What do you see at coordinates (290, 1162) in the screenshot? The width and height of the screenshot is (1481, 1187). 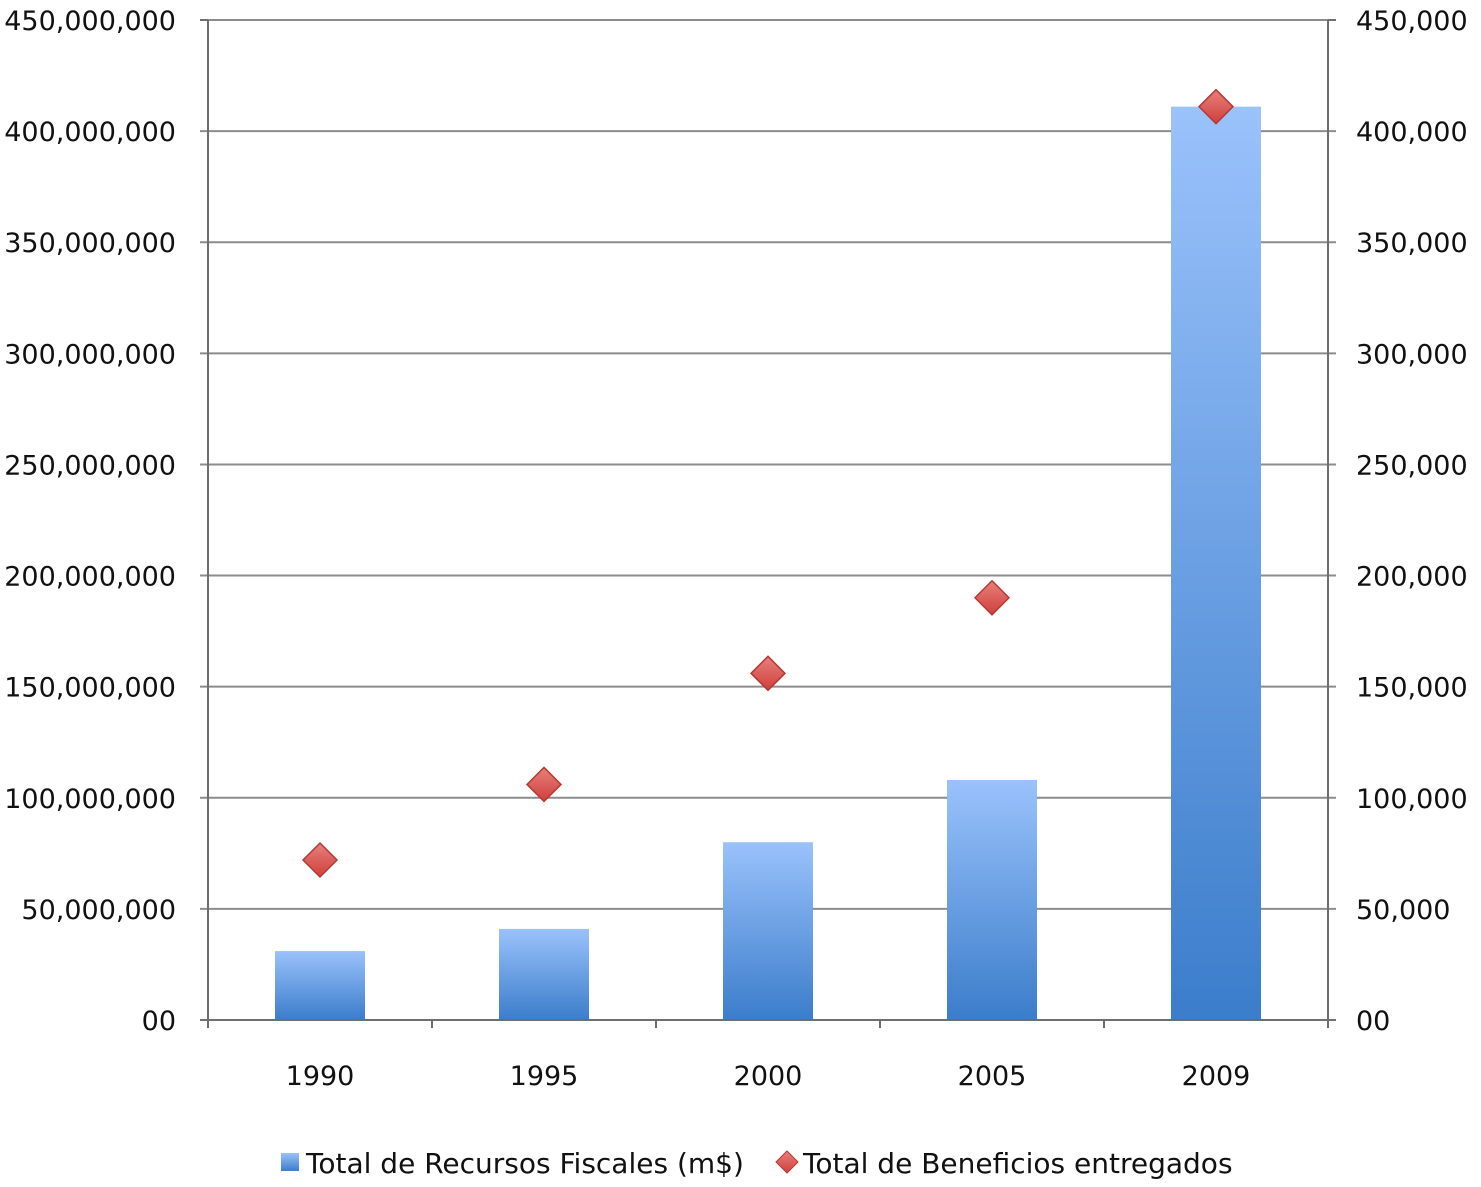 I see `legend-bar-swatch` at bounding box center [290, 1162].